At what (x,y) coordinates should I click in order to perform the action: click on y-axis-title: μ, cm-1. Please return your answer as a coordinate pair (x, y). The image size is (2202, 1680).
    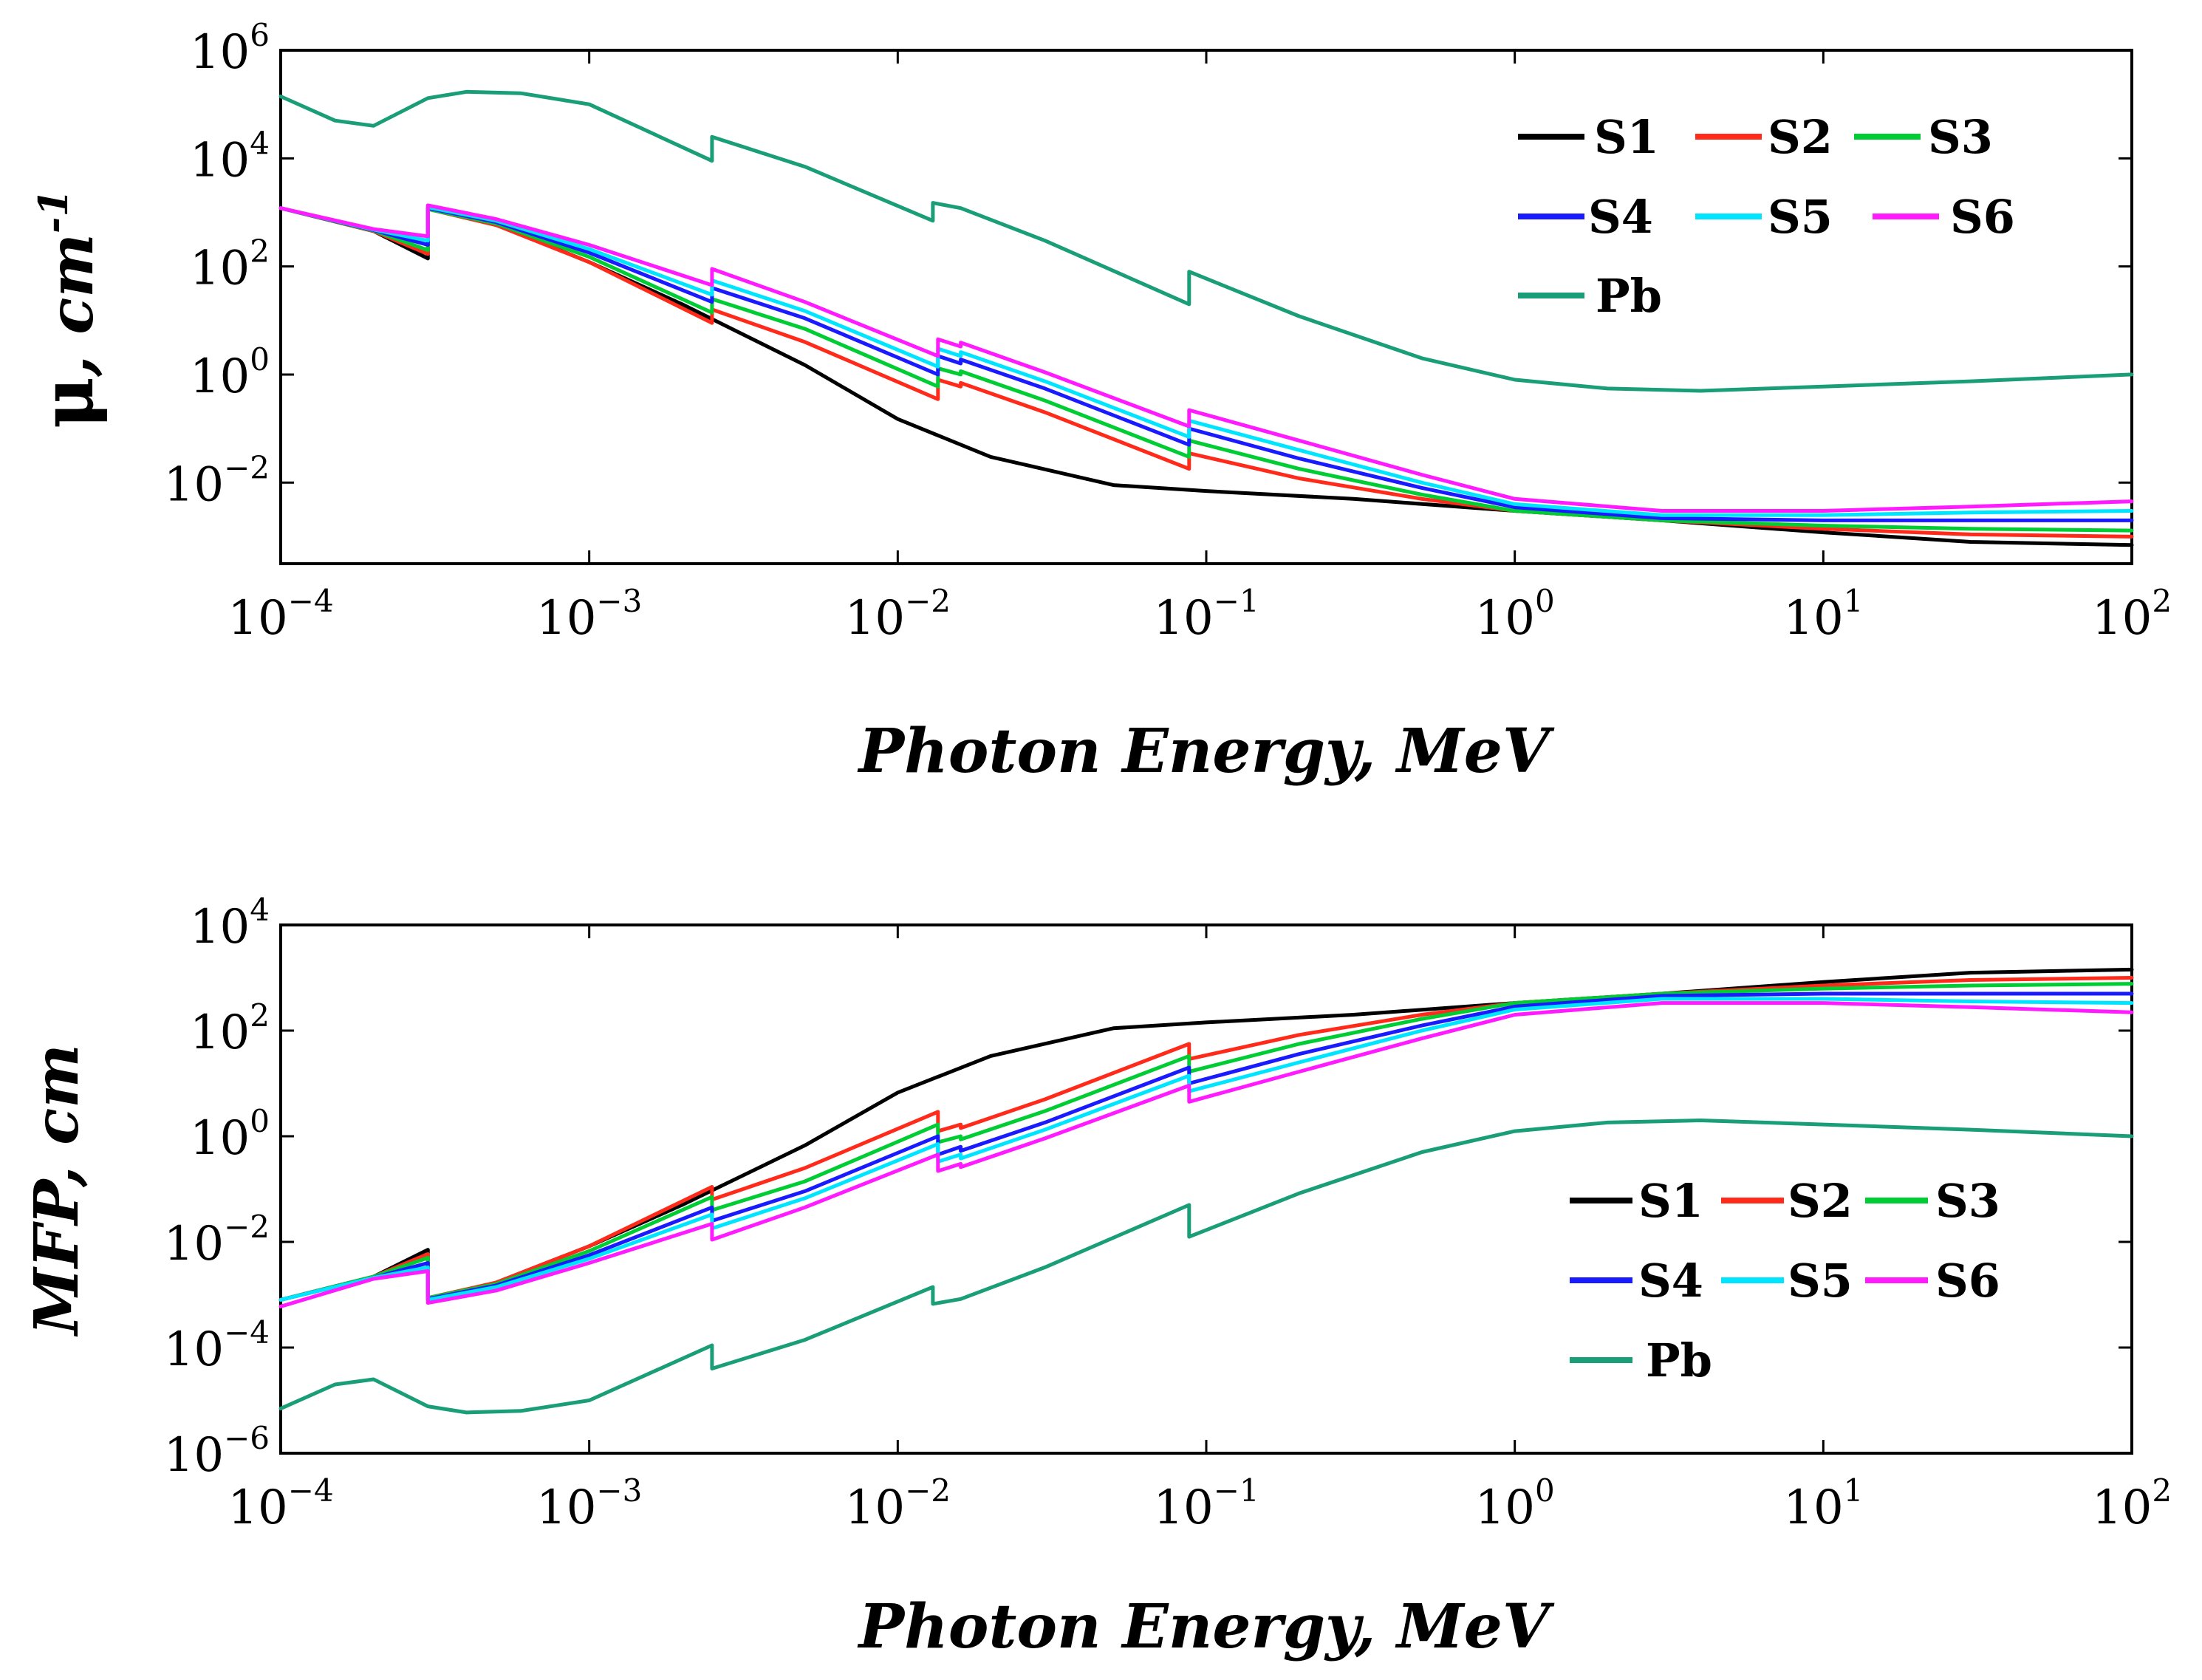
    Looking at the image, I should click on (67, 308).